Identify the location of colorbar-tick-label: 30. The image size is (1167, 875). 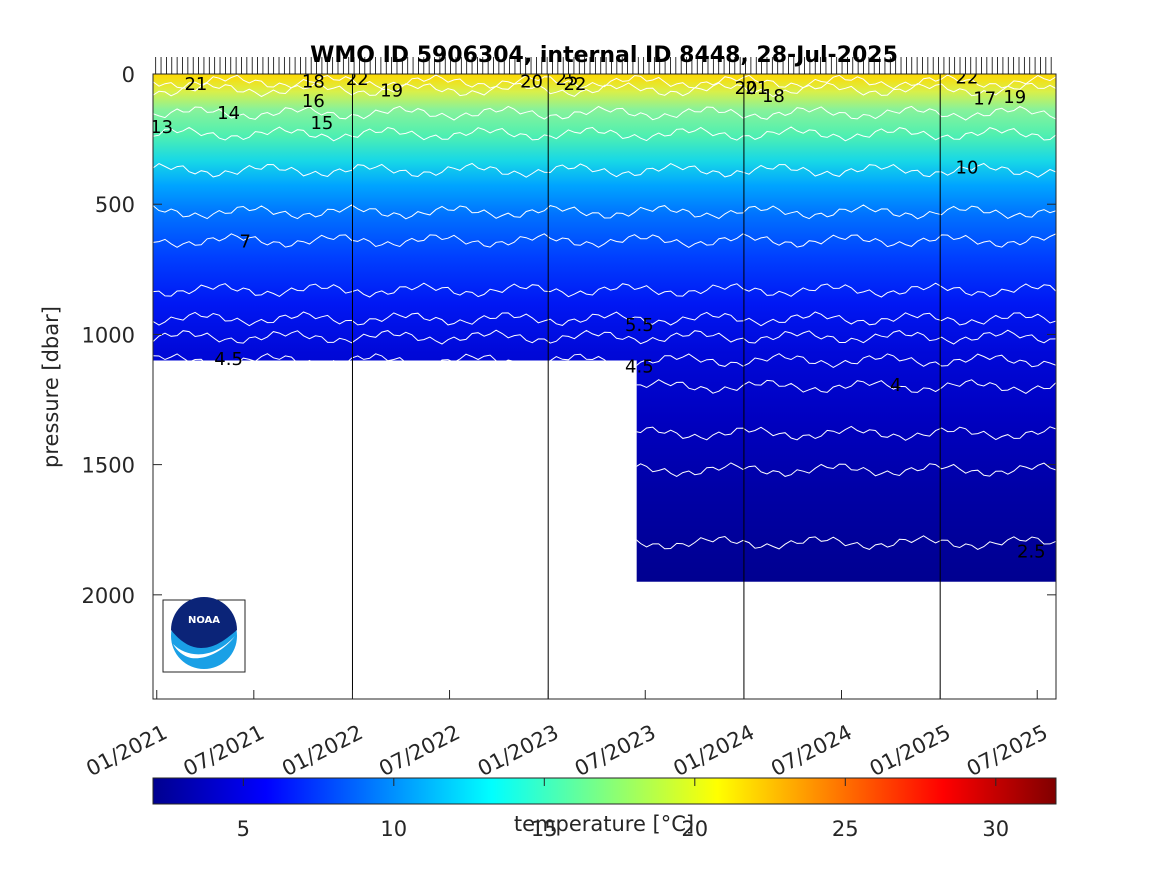
(995, 829).